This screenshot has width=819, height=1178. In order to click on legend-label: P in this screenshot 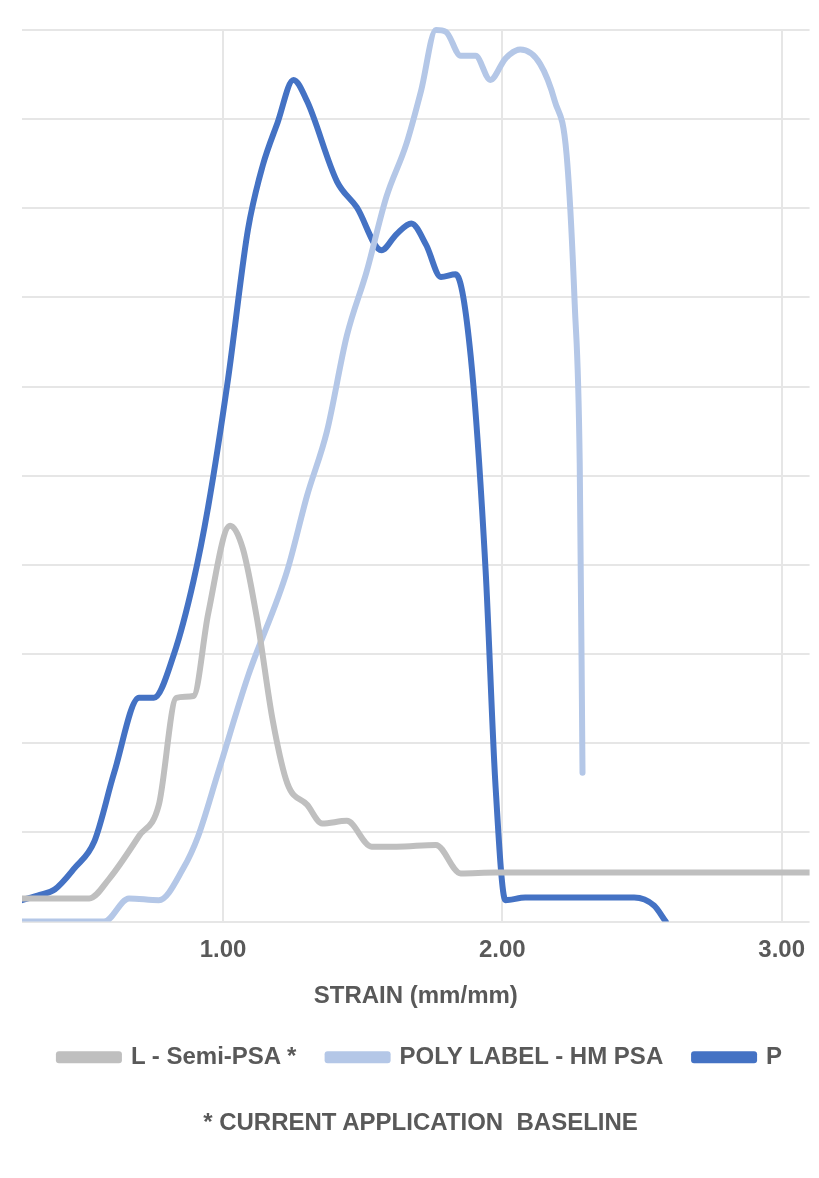, I will do `click(774, 1055)`.